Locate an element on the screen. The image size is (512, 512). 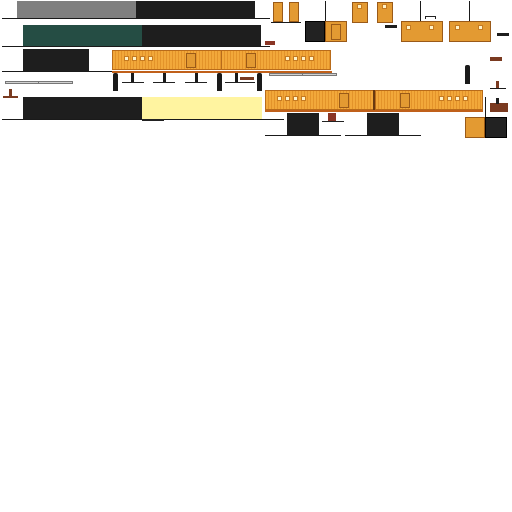
green-slab is located at coordinates (83, 35).